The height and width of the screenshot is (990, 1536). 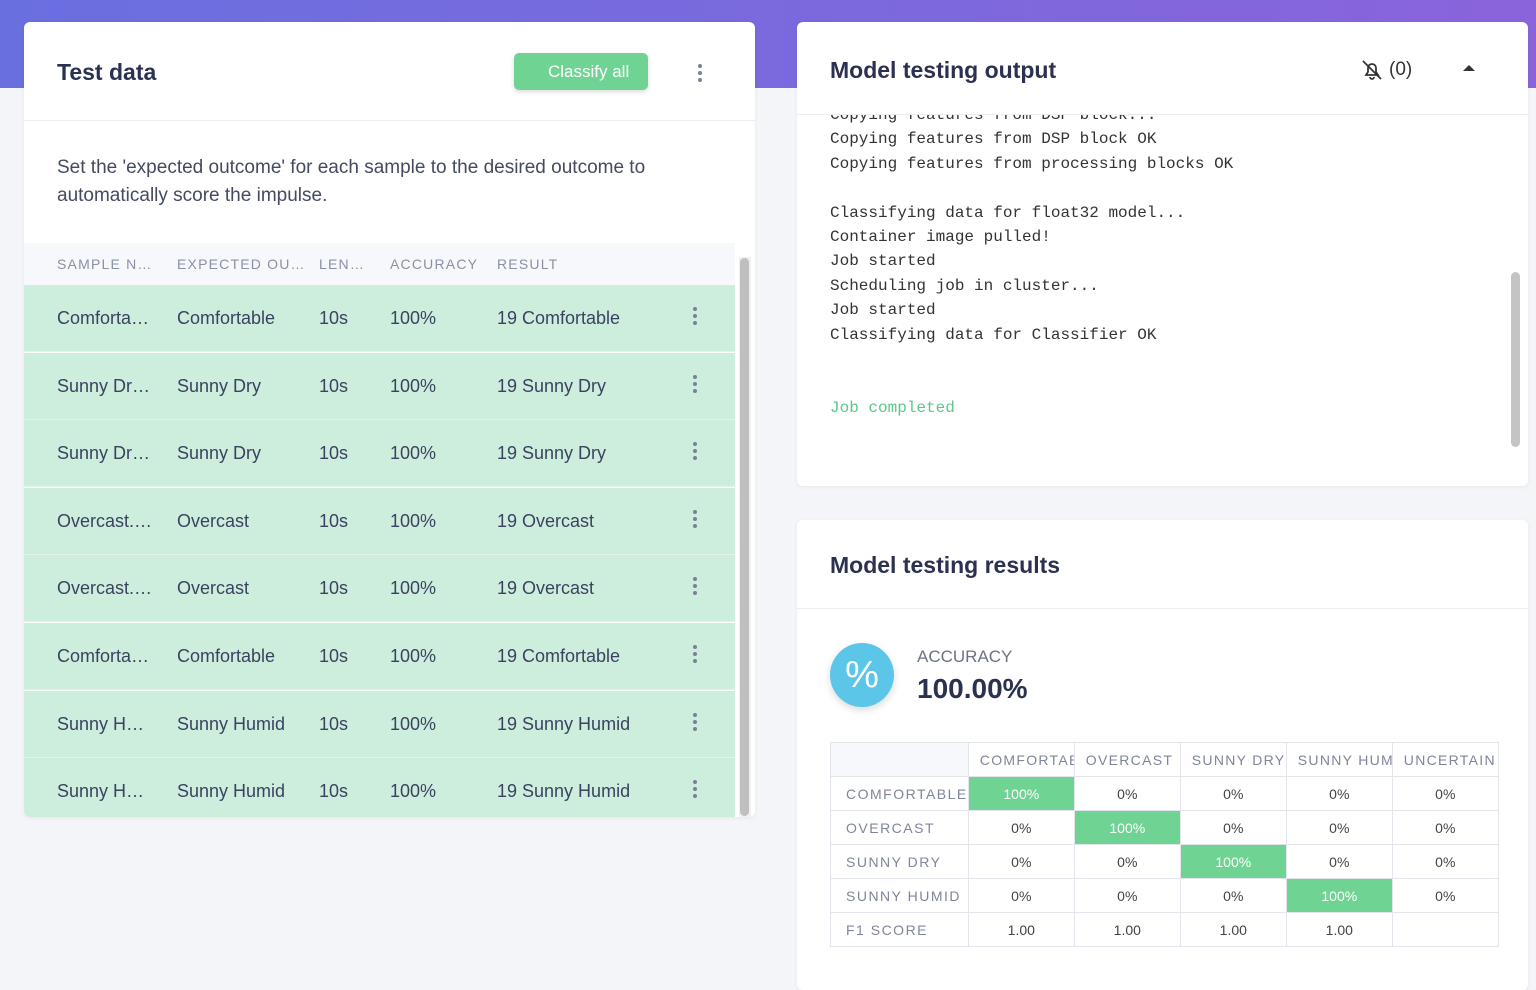 What do you see at coordinates (899, 759) in the screenshot?
I see `matrix-corner` at bounding box center [899, 759].